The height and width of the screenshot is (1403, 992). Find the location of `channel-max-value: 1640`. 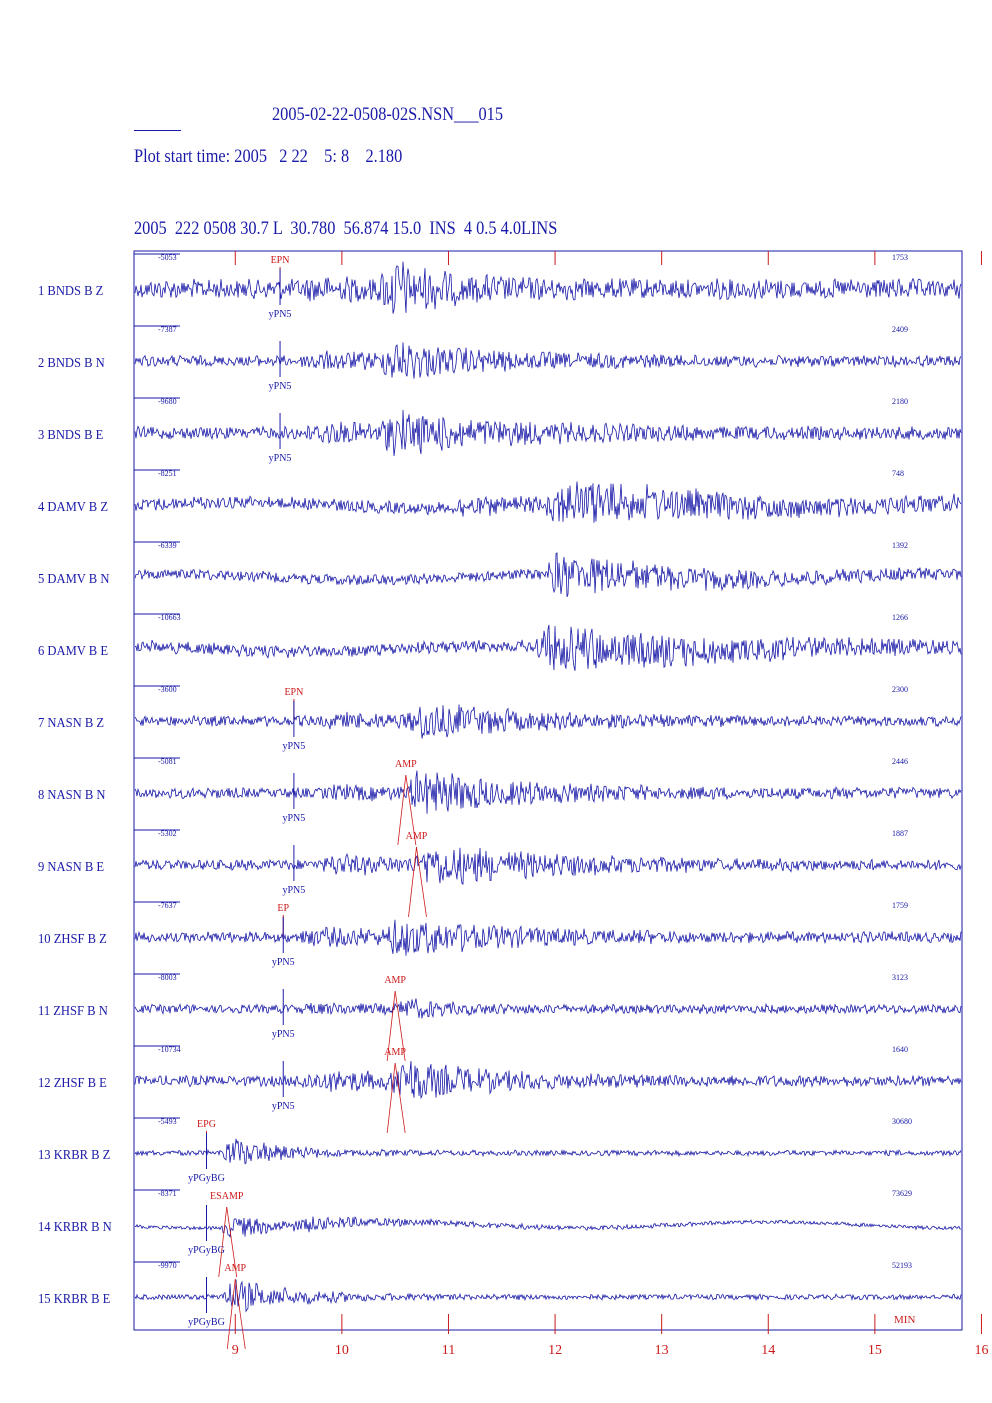

channel-max-value: 1640 is located at coordinates (900, 1049).